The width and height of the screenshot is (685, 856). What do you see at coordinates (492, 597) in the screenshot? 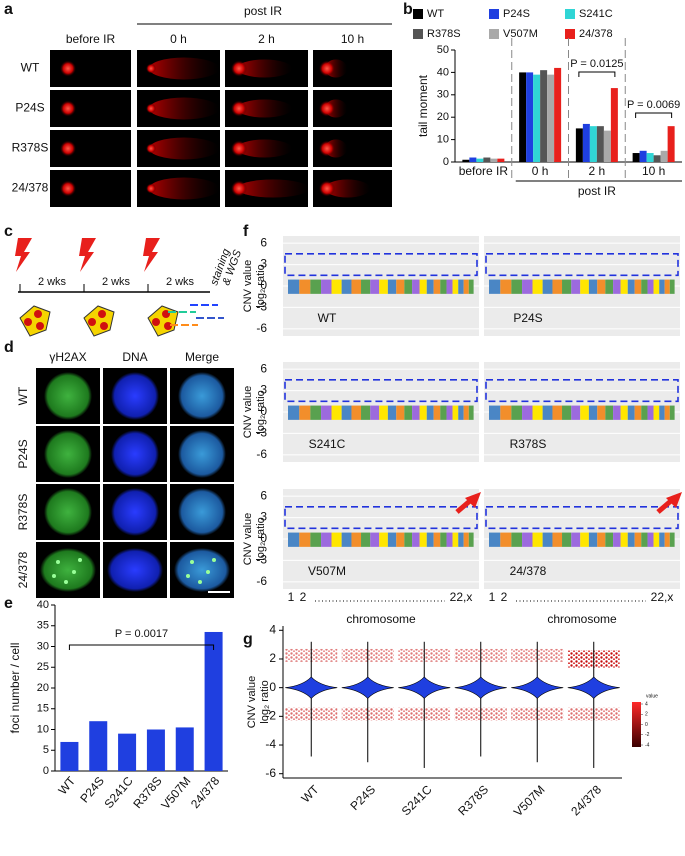
I see `x-tick-label: 1` at bounding box center [492, 597].